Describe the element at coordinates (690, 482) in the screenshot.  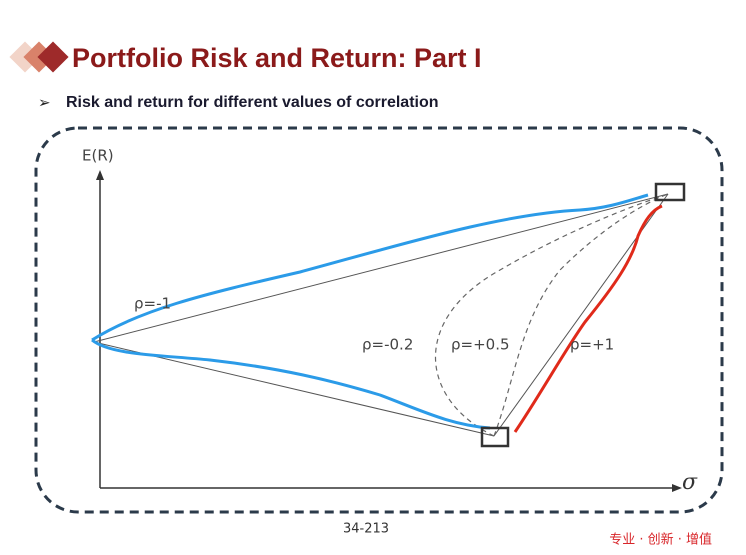
I see `x-axis-label: σ` at that location.